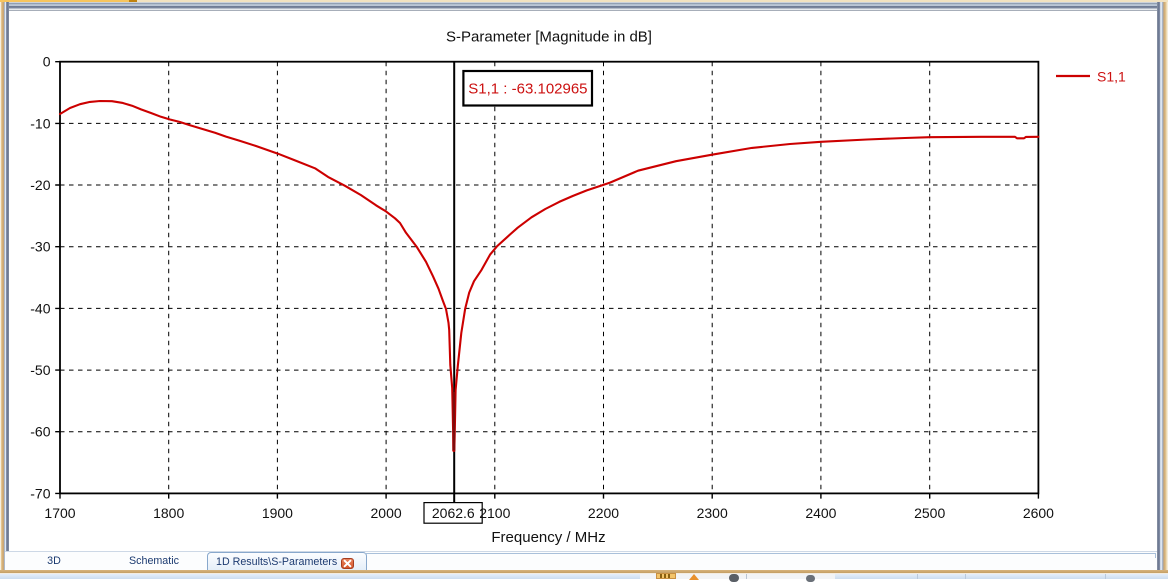 The width and height of the screenshot is (1168, 582). Describe the element at coordinates (40, 308) in the screenshot. I see `svg-text: -40` at that location.